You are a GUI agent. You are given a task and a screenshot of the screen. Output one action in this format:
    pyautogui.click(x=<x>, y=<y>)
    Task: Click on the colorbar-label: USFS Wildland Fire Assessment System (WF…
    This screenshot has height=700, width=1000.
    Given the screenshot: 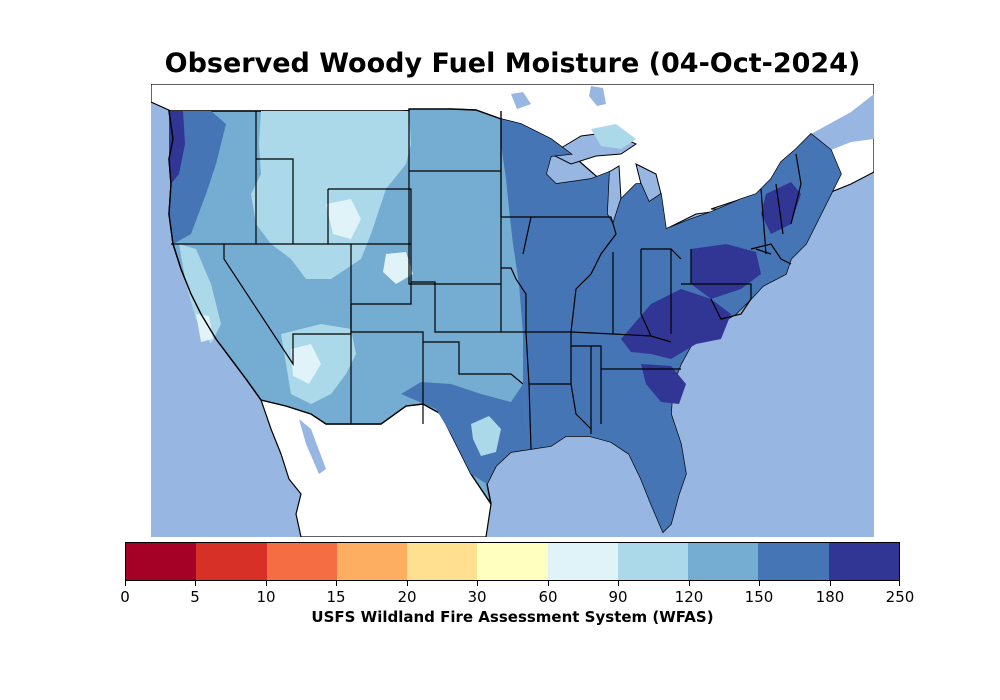 What is the action you would take?
    pyautogui.click(x=512, y=617)
    